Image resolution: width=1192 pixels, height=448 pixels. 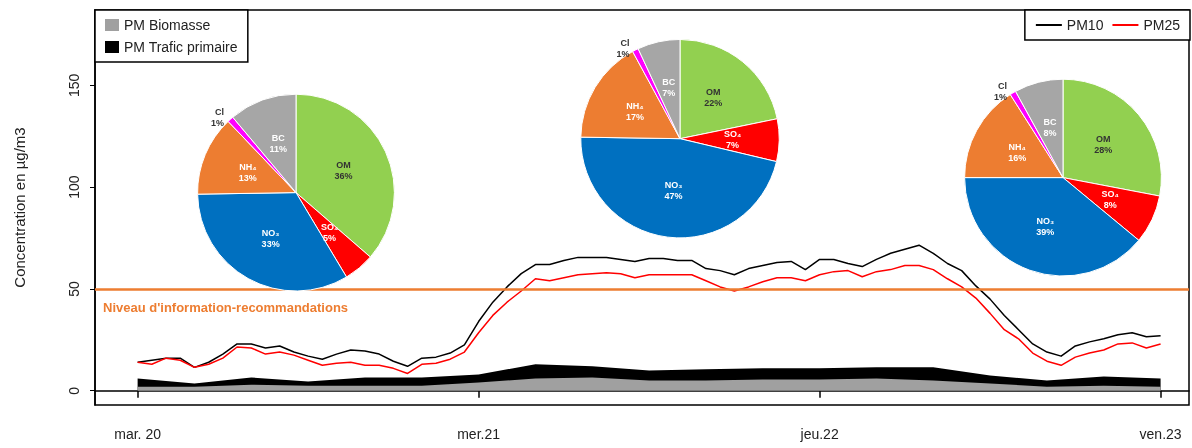 What do you see at coordinates (673, 196) in the screenshot?
I see `data-label: 47%` at bounding box center [673, 196].